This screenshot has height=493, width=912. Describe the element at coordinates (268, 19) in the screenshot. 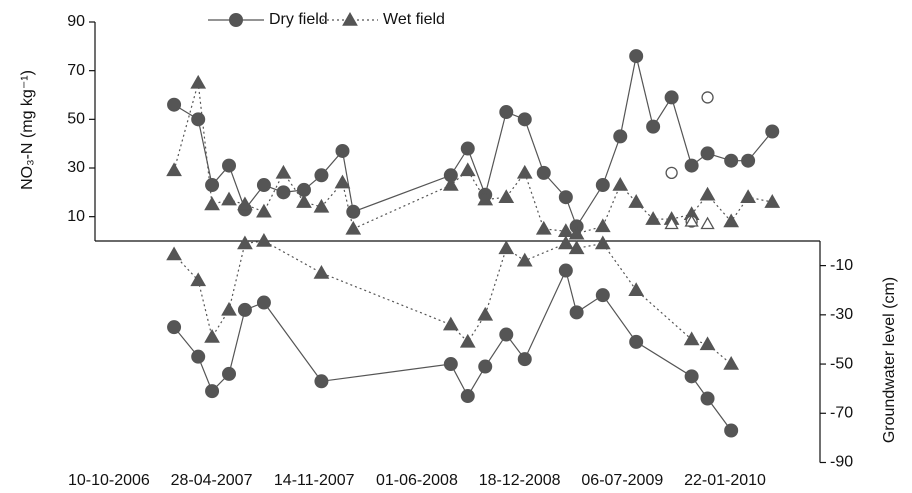

I see `legend-item: Dry field` at that location.